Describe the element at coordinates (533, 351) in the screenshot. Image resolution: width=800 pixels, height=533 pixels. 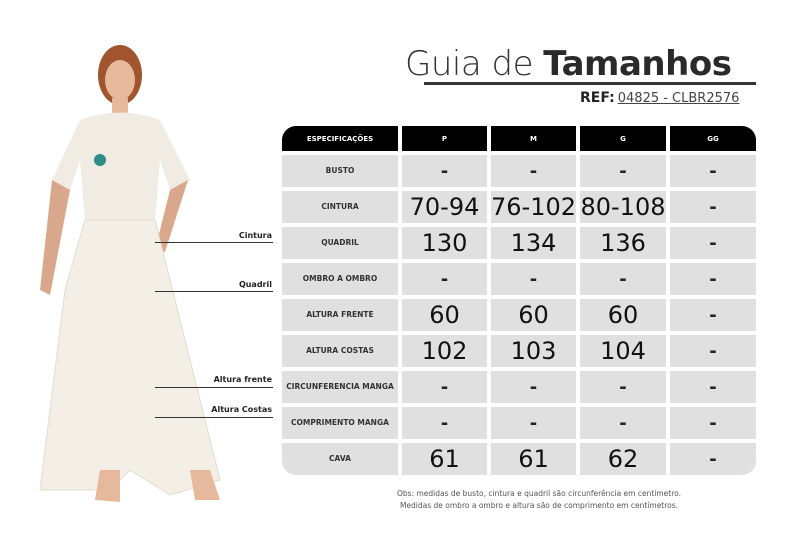
I see `table-cell: 103` at that location.